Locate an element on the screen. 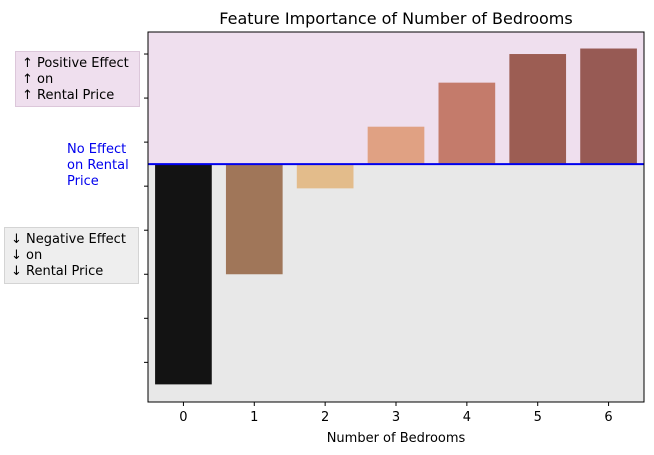 This screenshot has width=654, height=455. chart-title: Feature Importance of Number of Bedrooms is located at coordinates (395, 18).